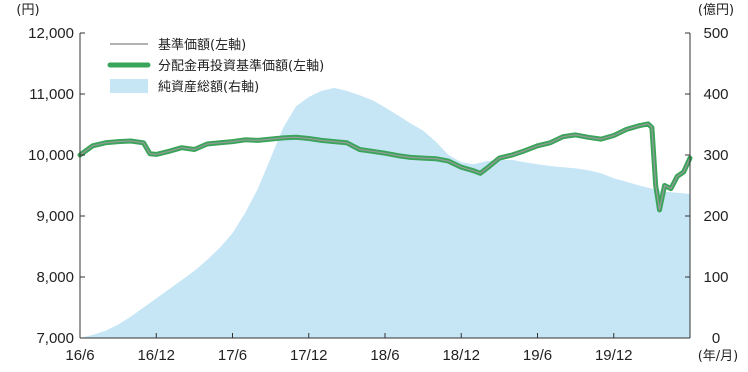 The width and height of the screenshot is (748, 372). What do you see at coordinates (537, 355) in the screenshot?
I see `x-tick-label: 19/6` at bounding box center [537, 355].